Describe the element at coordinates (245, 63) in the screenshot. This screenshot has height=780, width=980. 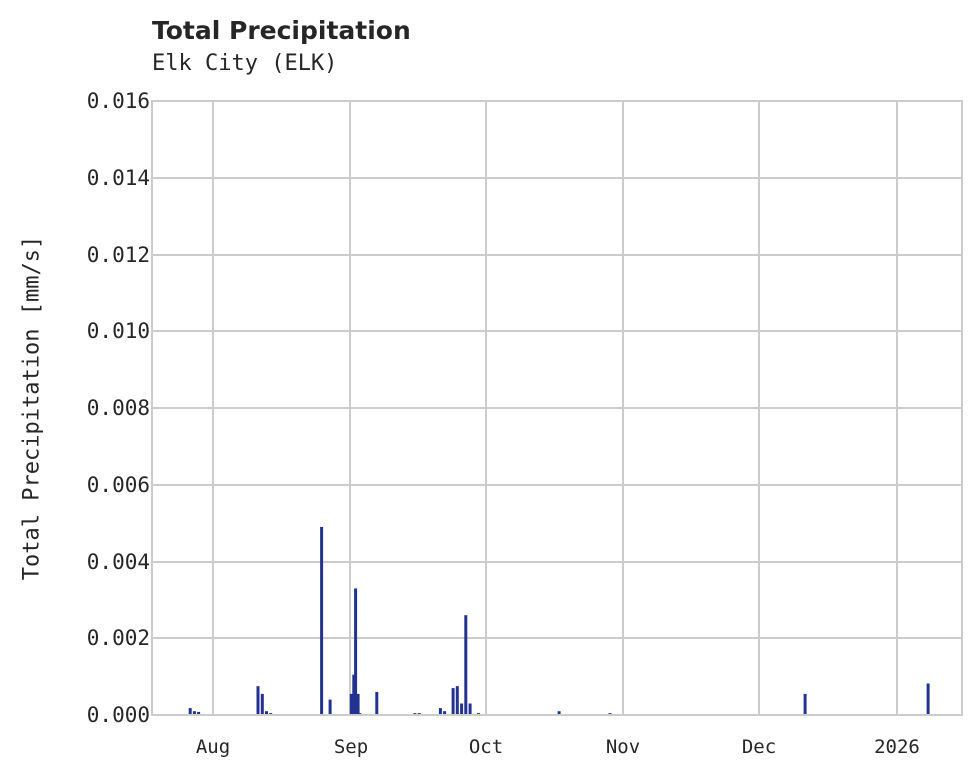
I see `chart-subtitle: Elk City (ELK)` at that location.